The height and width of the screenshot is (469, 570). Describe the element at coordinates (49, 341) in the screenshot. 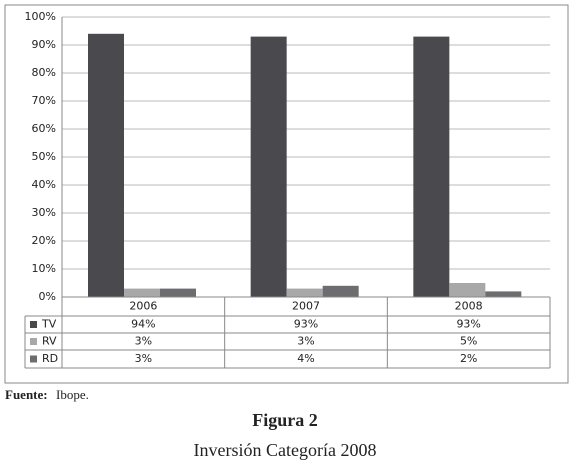

I see `legend-label: RV` at that location.